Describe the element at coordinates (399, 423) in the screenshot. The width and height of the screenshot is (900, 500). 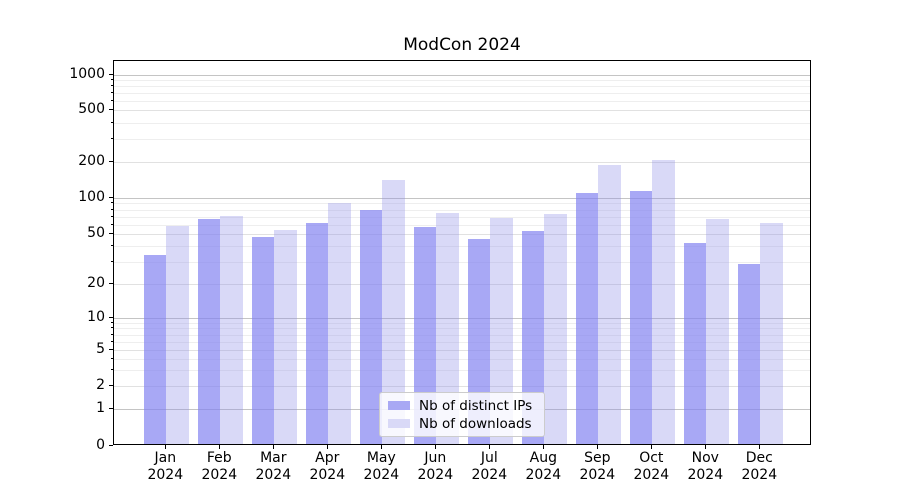
I see `legend-swatch-downloads` at that location.